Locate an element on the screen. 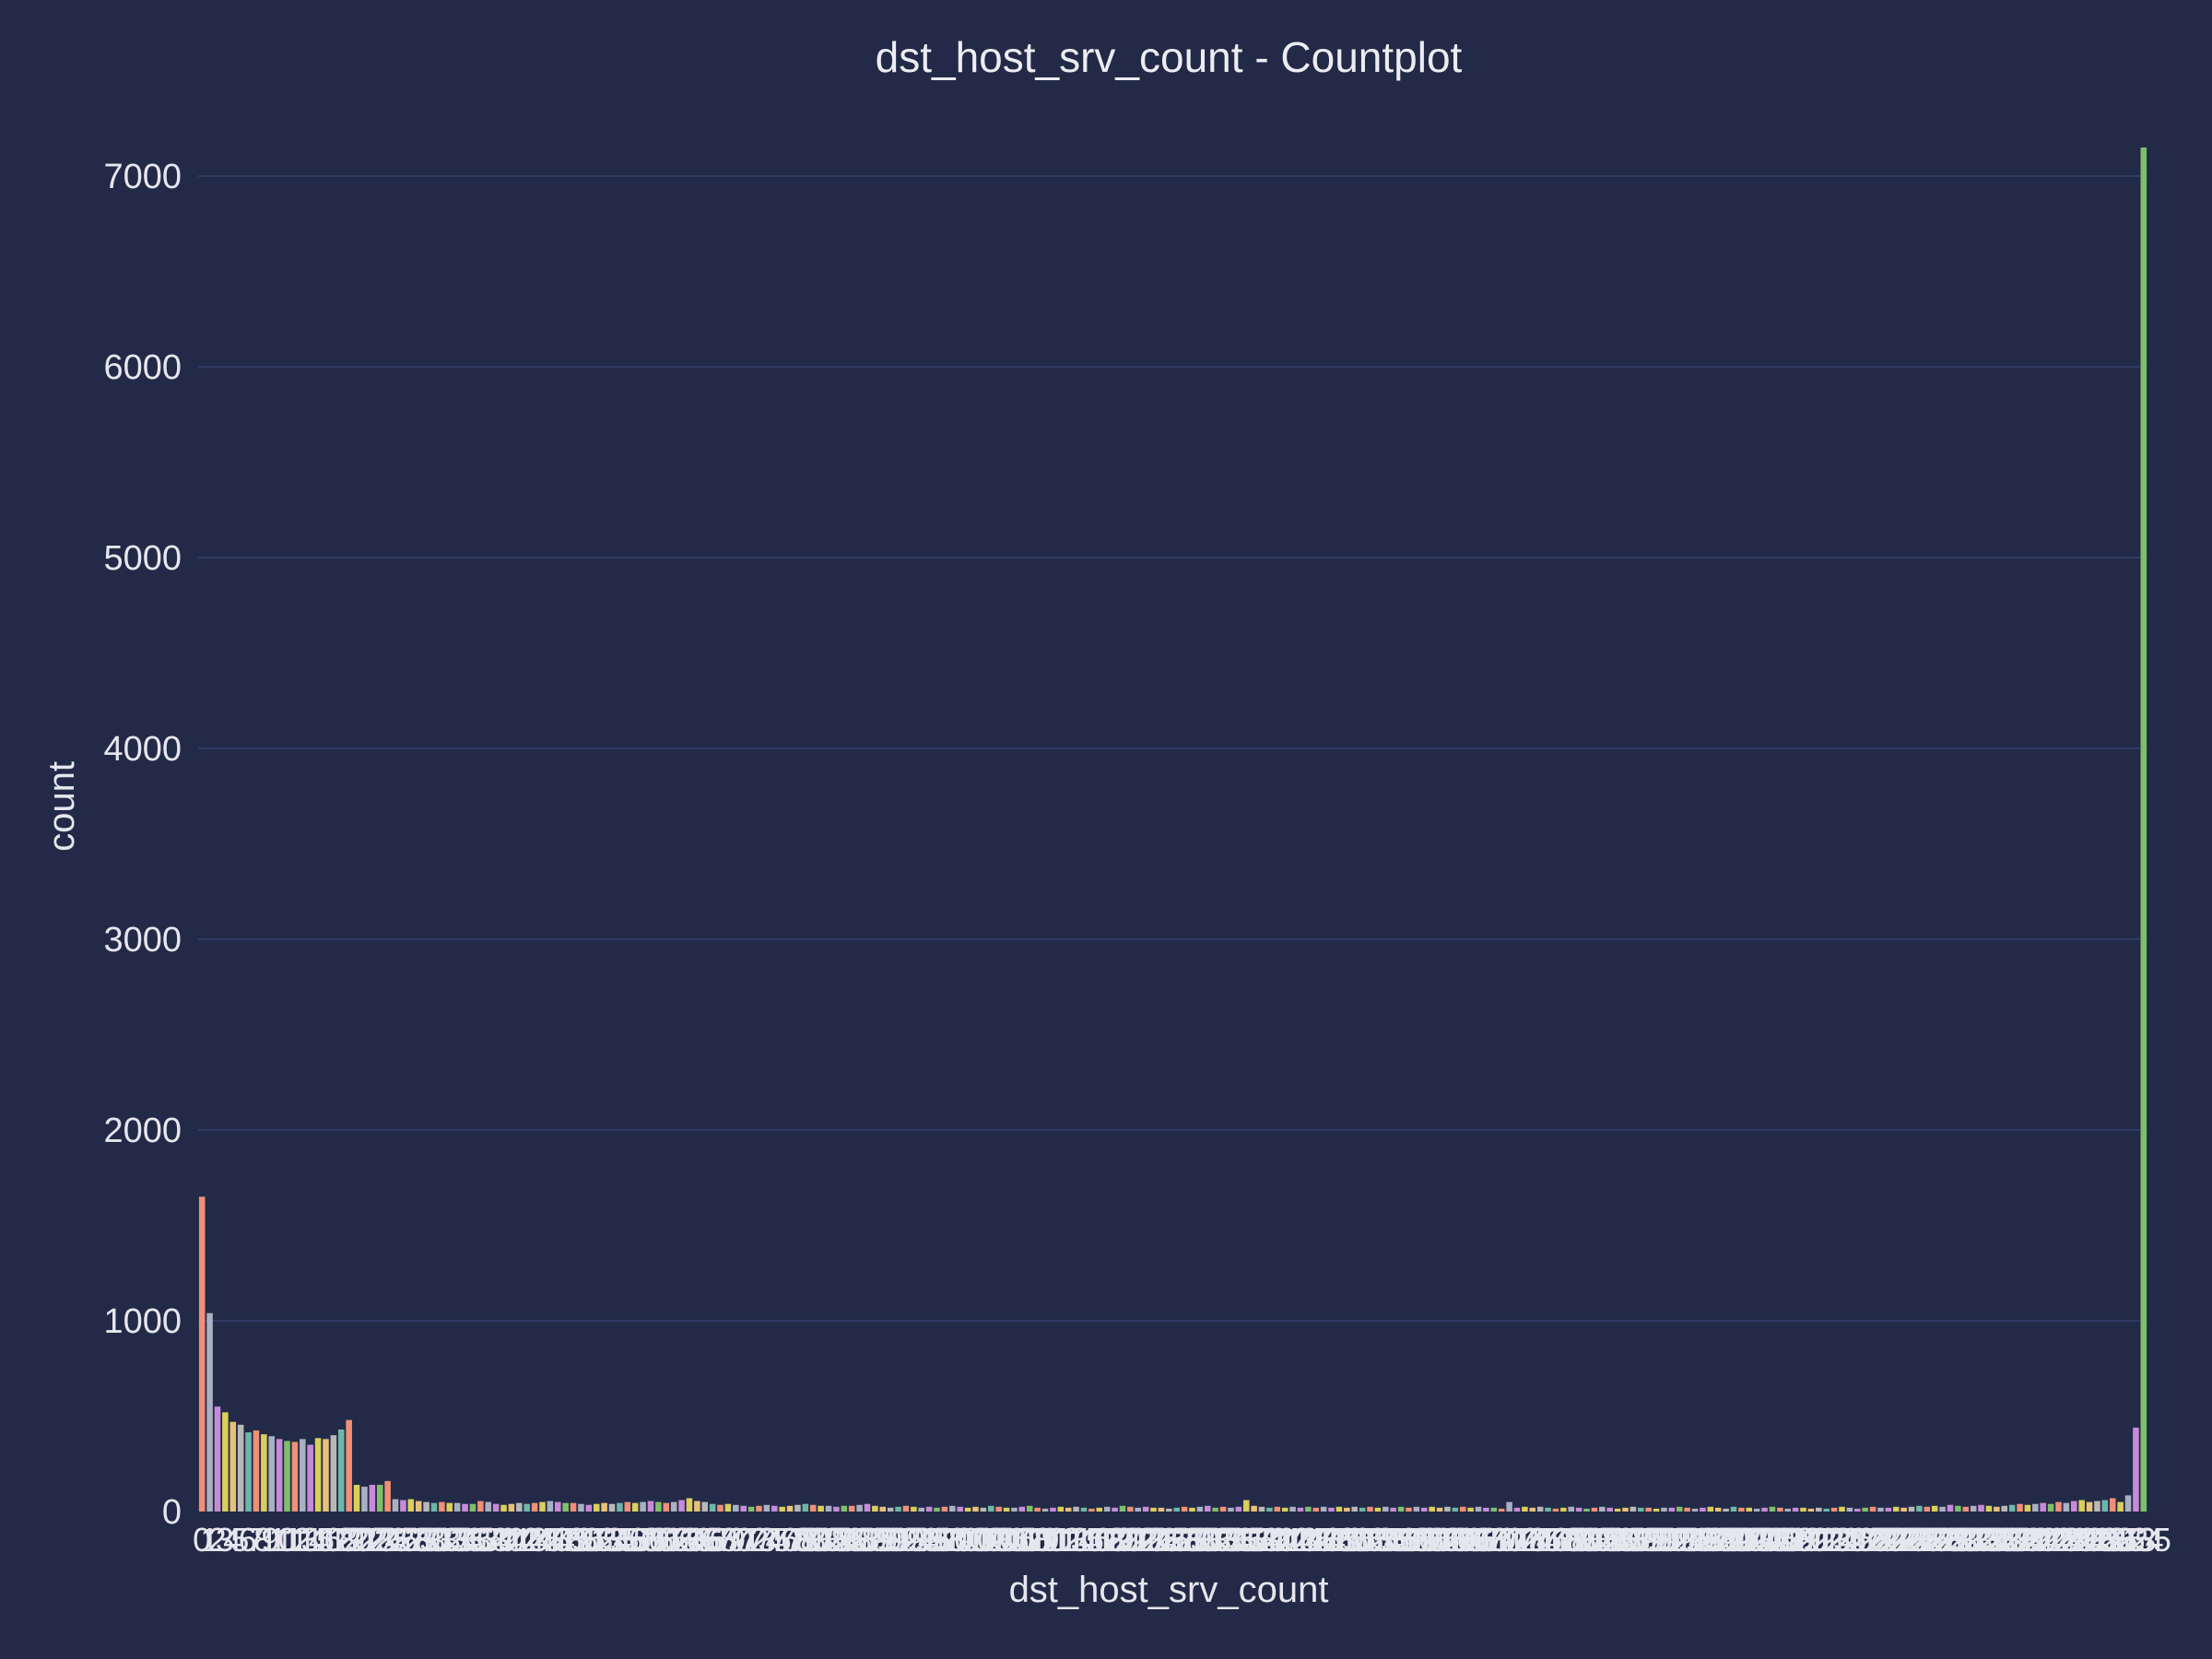  x-tick-label: 196 is located at coordinates (1694, 1540).